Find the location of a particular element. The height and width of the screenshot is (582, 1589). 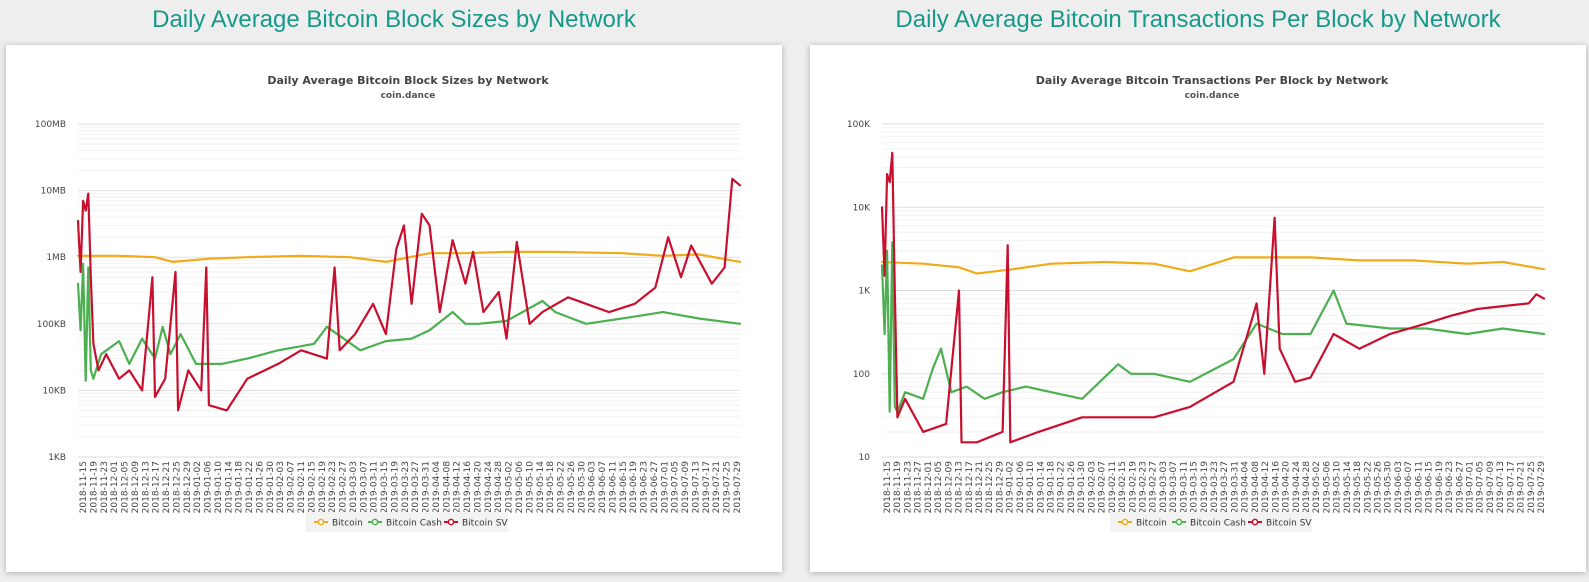

x-tick-label: 2019-05-18 is located at coordinates (551, 487).